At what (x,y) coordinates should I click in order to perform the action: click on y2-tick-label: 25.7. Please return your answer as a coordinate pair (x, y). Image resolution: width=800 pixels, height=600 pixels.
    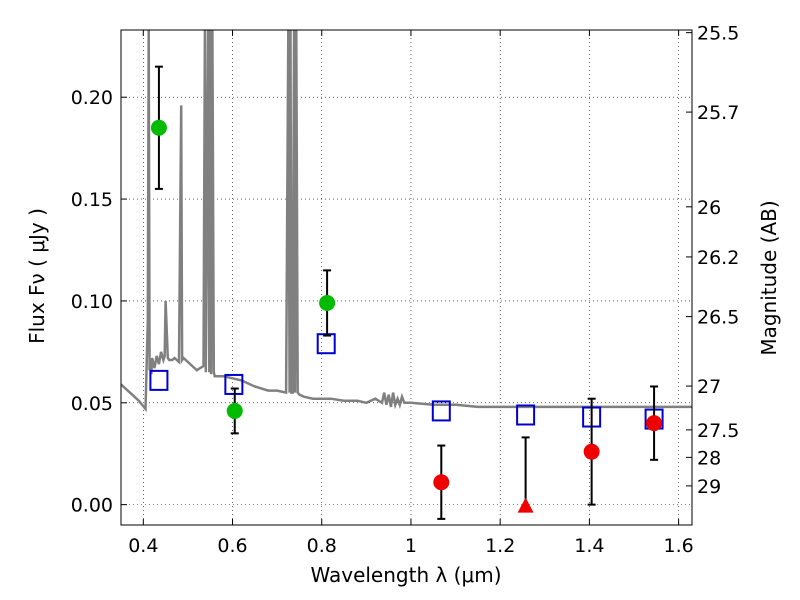
    Looking at the image, I should click on (718, 113).